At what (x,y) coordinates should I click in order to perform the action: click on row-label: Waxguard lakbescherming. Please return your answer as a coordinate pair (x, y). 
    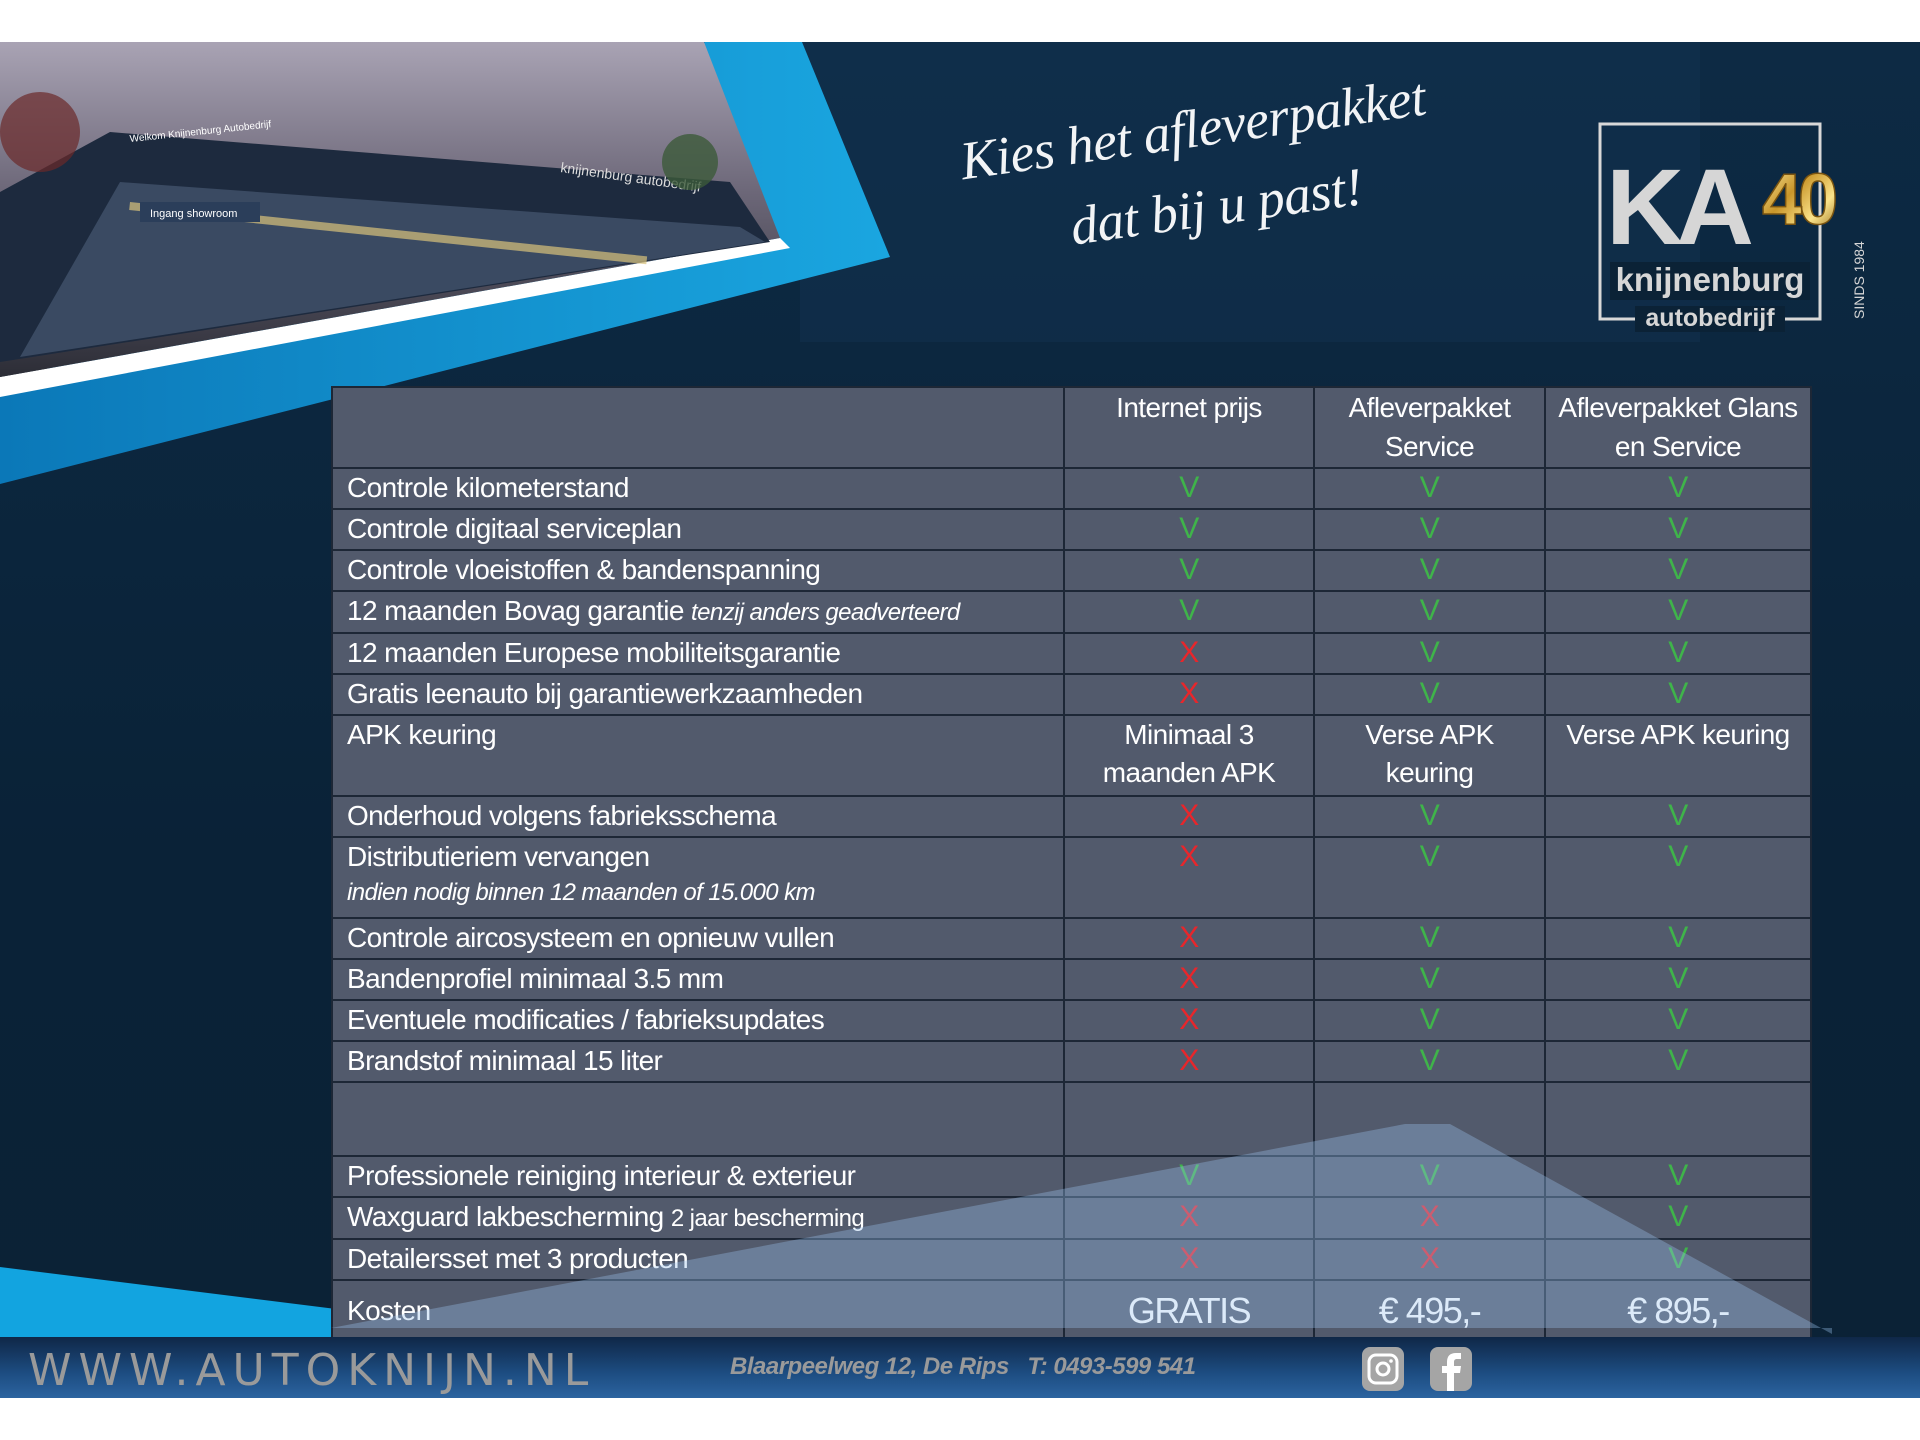
    Looking at the image, I should click on (505, 1216).